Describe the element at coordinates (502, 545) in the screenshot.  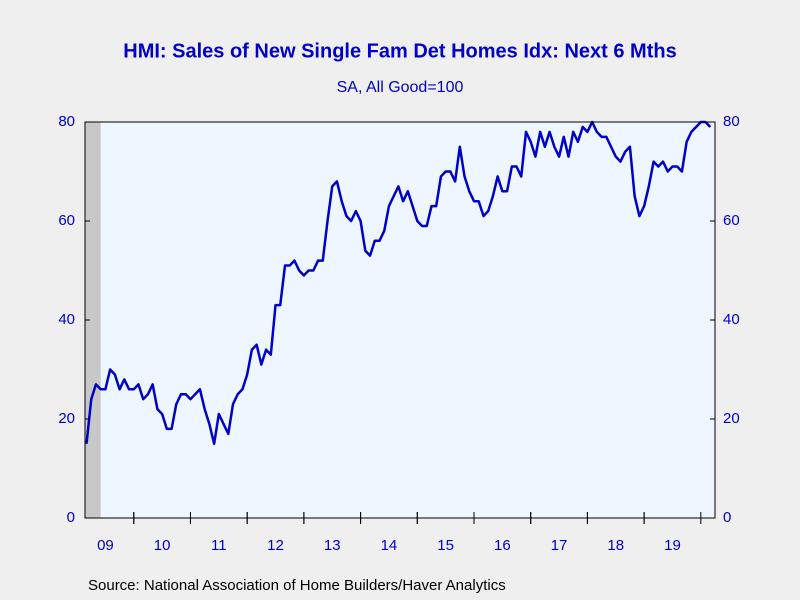
I see `x-tick-label: 16` at that location.